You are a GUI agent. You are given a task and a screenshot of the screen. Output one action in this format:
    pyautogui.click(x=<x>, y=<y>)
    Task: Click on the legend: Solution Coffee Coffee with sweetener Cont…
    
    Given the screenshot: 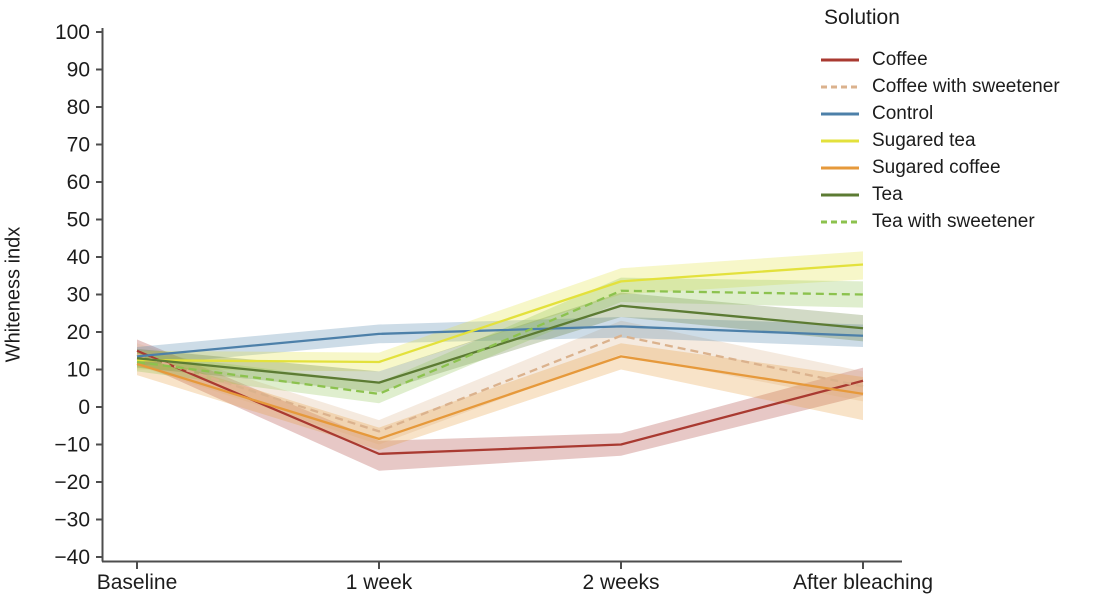 What is the action you would take?
    pyautogui.click(x=940, y=120)
    